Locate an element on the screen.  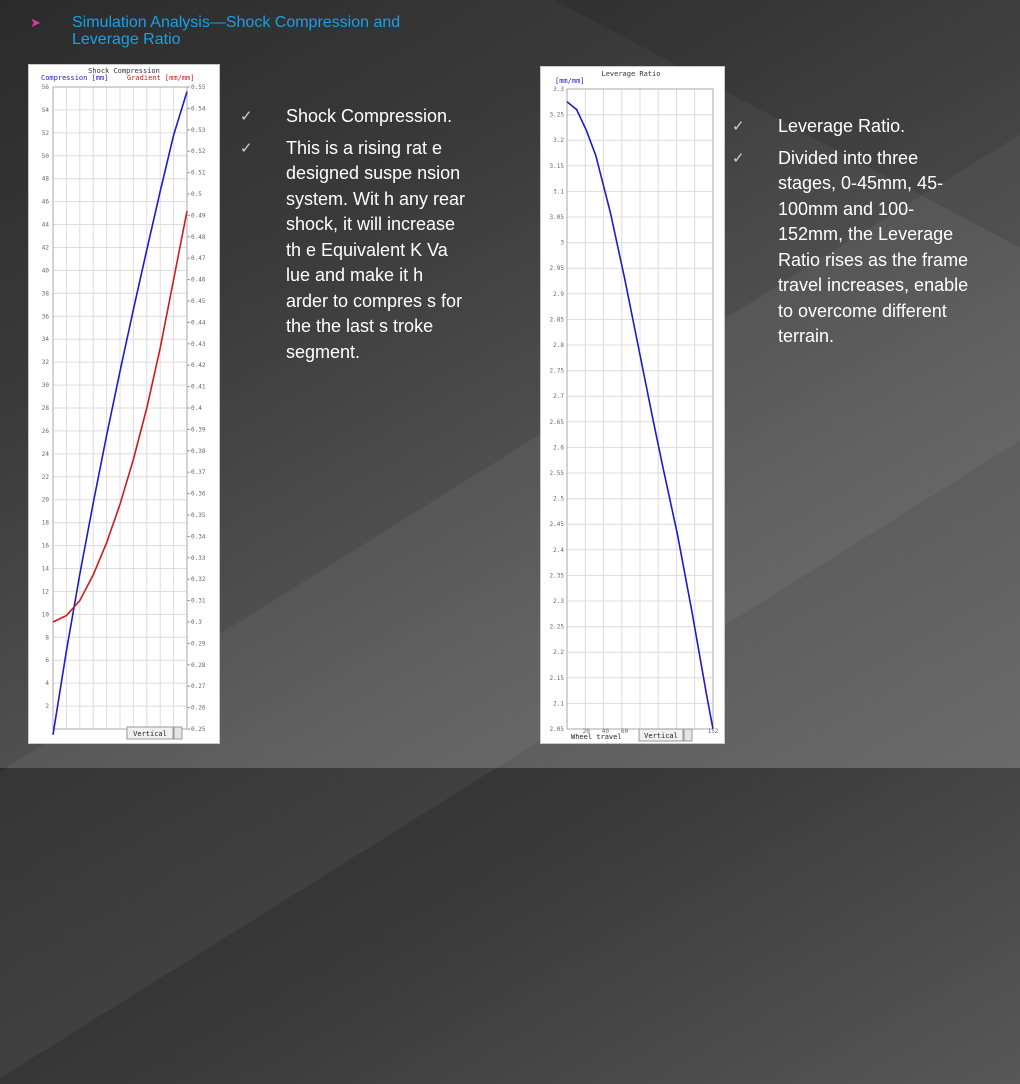
right-tick-label: 0.4 is located at coordinates (196, 408).